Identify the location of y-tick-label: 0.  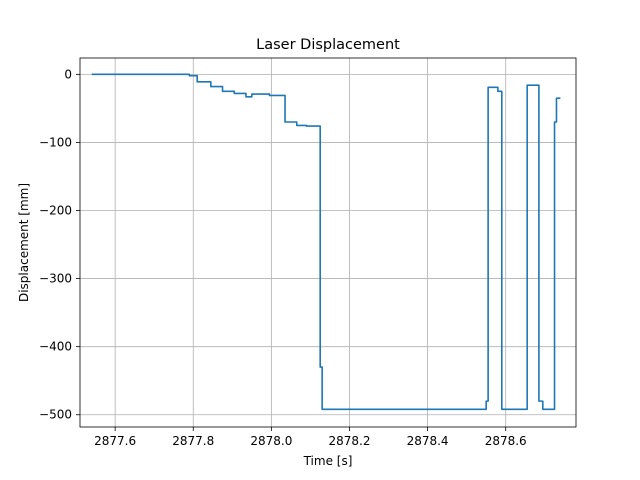
(68, 74).